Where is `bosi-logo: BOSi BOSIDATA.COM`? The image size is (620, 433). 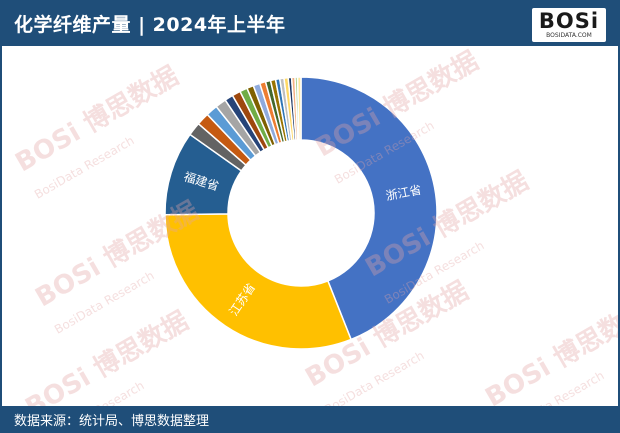 bosi-logo: BOSi BOSIDATA.COM is located at coordinates (569, 25).